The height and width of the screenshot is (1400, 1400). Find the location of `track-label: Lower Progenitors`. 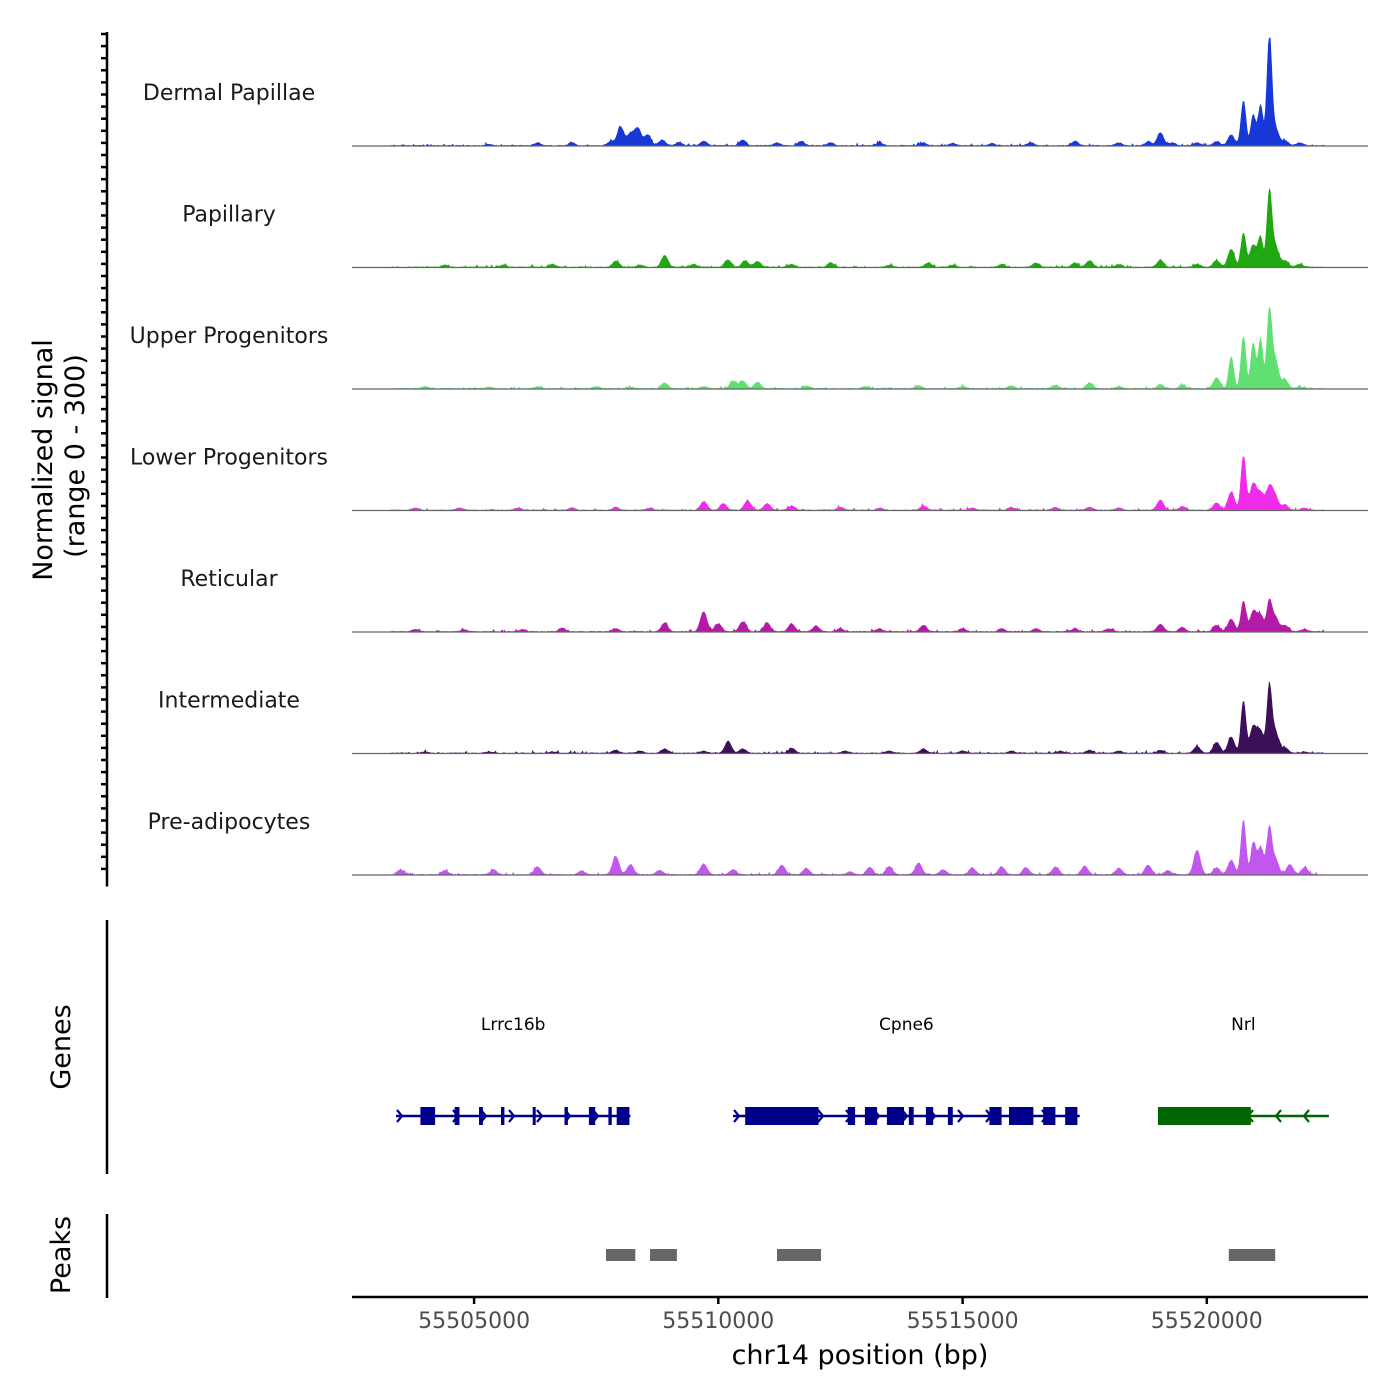

track-label: Lower Progenitors is located at coordinates (229, 458).